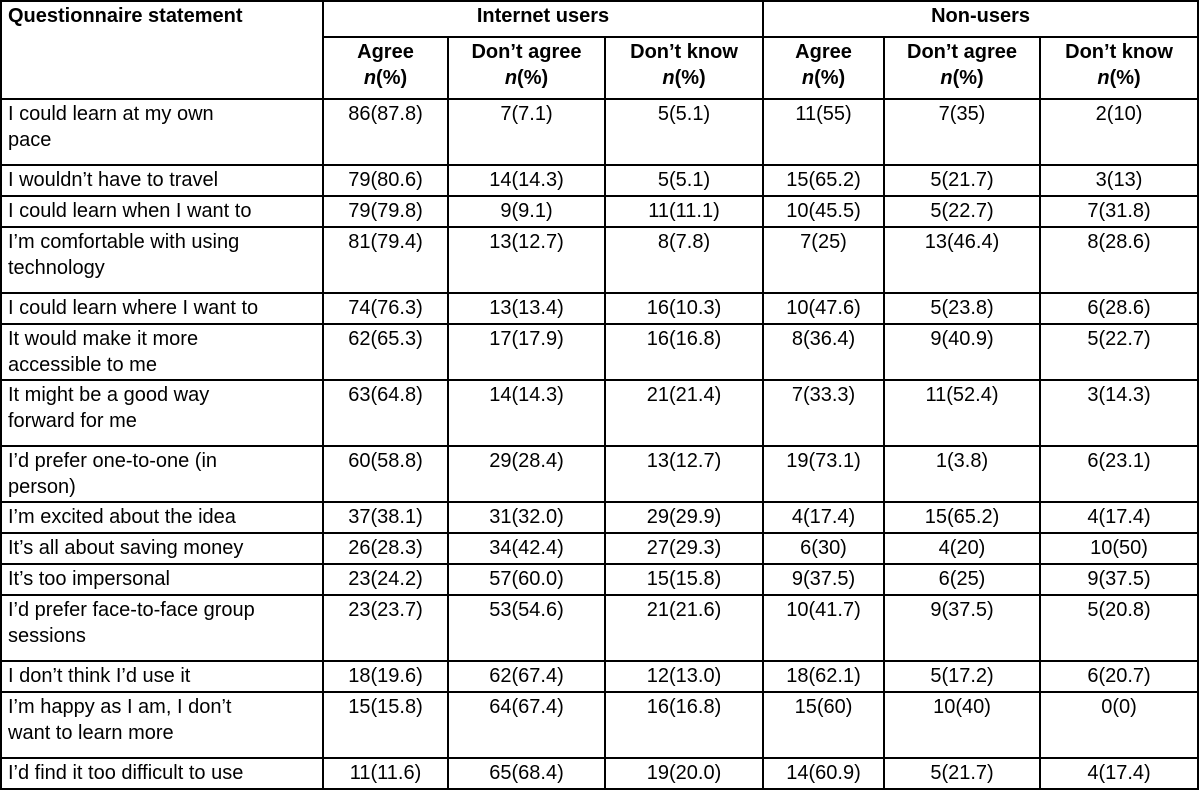 Image resolution: width=1199 pixels, height=790 pixels. I want to click on internet-agree-cell: 81(79.4), so click(385, 260).